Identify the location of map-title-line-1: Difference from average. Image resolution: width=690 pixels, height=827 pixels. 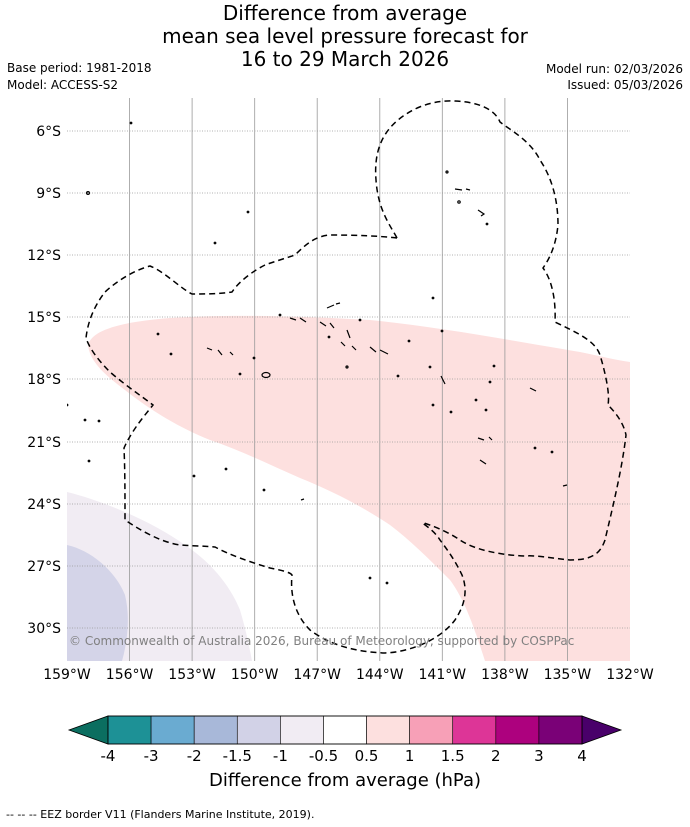
(345, 13).